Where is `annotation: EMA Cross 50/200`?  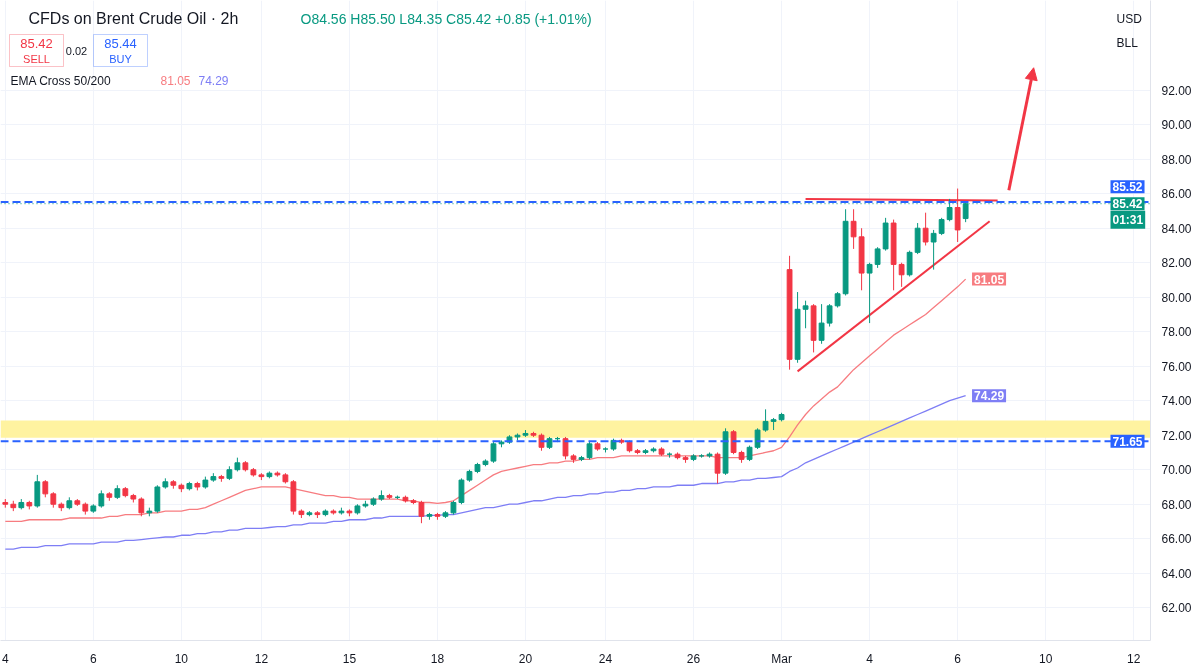
annotation: EMA Cross 50/200 is located at coordinates (60, 80).